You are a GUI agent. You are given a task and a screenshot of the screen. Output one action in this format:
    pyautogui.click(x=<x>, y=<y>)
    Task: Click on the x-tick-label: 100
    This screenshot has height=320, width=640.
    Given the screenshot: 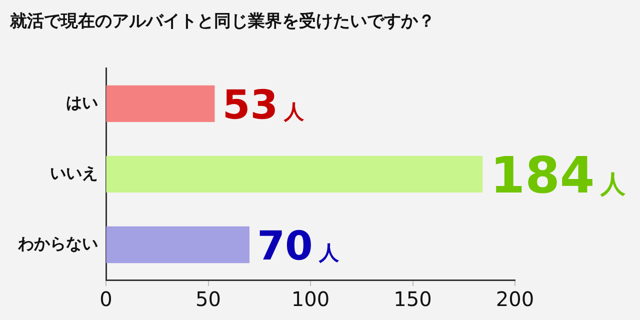 What is the action you would take?
    pyautogui.click(x=310, y=299)
    